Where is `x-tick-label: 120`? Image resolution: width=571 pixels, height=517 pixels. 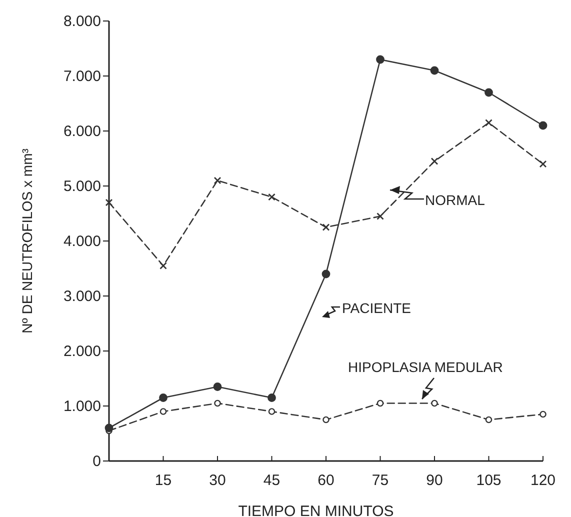 x-tick-label: 120 is located at coordinates (543, 480).